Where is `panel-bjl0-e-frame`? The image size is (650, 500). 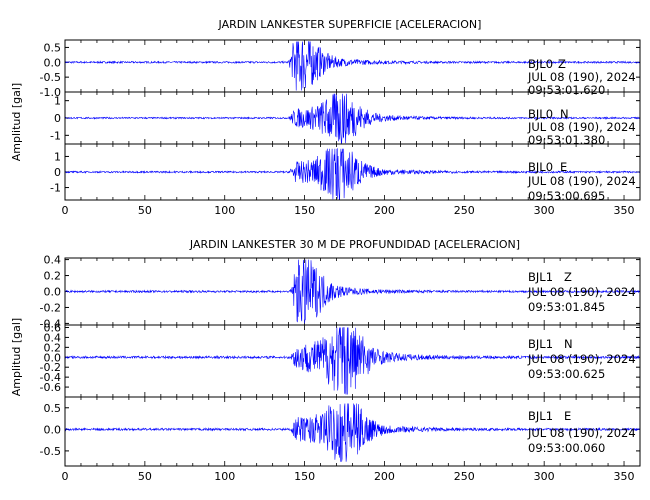
panel-bjl0-e-frame is located at coordinates (352, 172).